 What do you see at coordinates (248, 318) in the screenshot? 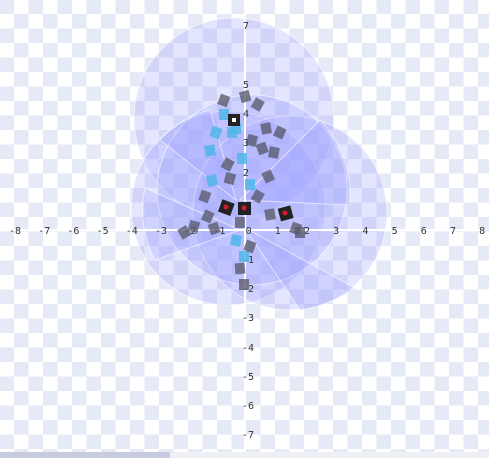
I see `y-tick-label: -3` at bounding box center [248, 318].